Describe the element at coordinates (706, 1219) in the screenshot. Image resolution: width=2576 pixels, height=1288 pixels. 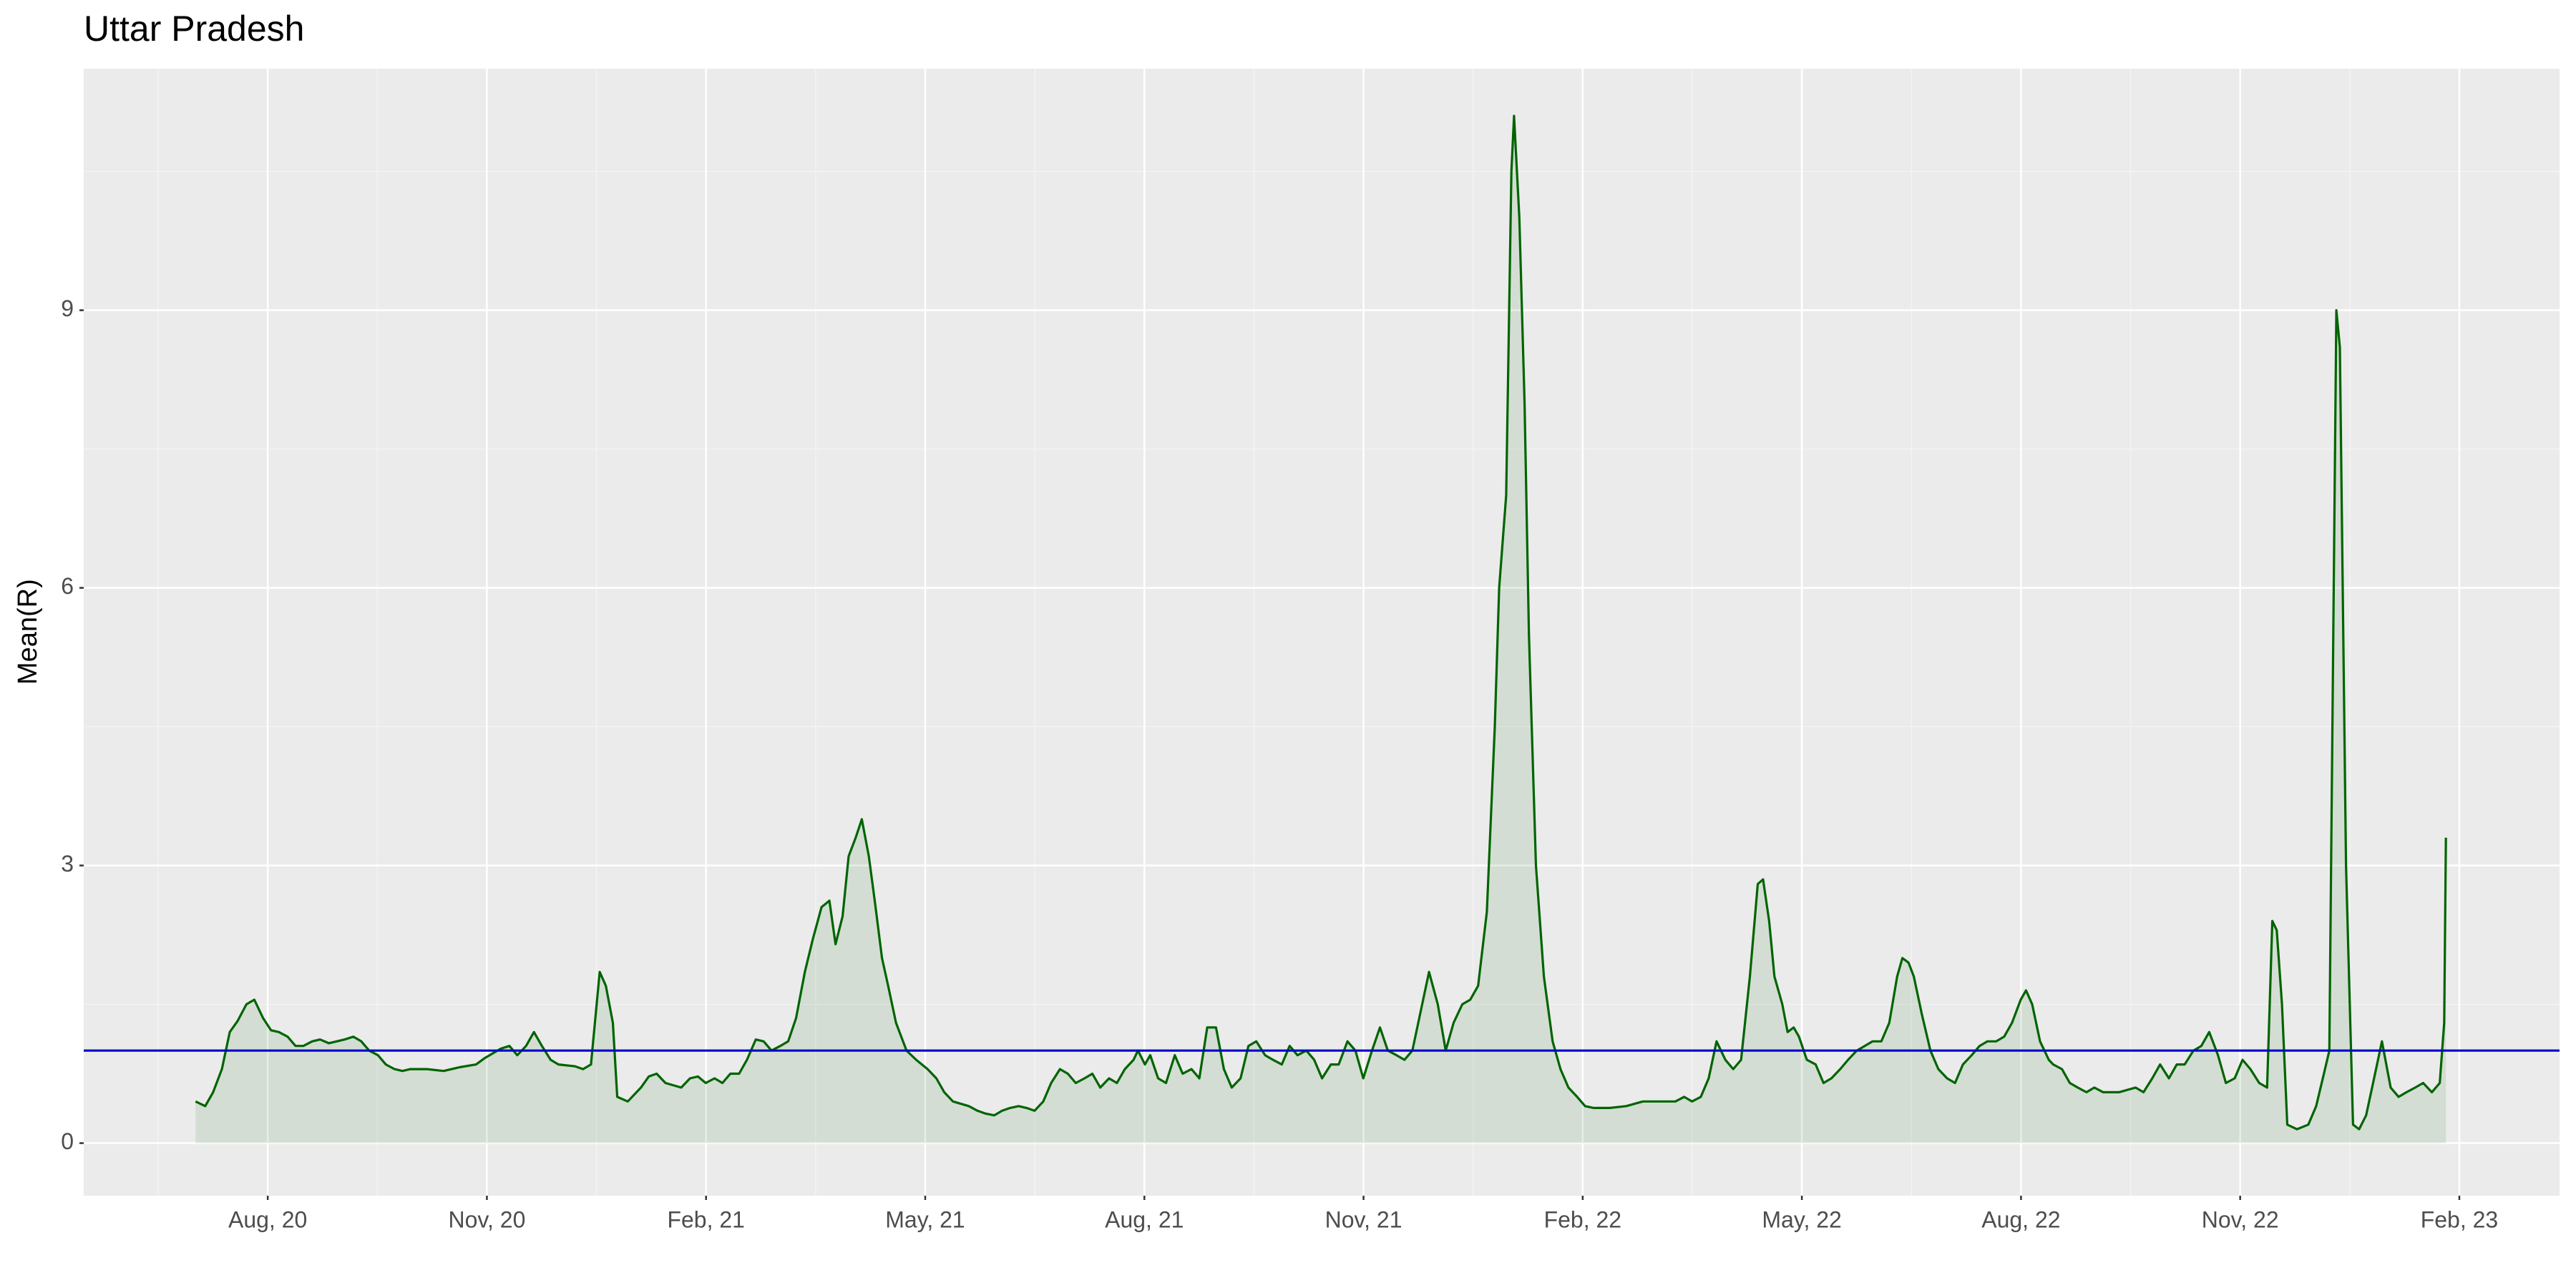
I see `x-tick-label: Feb, 21` at that location.